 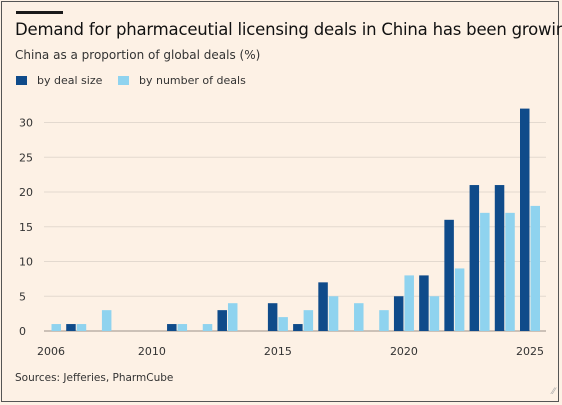 I want to click on x-tick-label: 2010, so click(x=152, y=351).